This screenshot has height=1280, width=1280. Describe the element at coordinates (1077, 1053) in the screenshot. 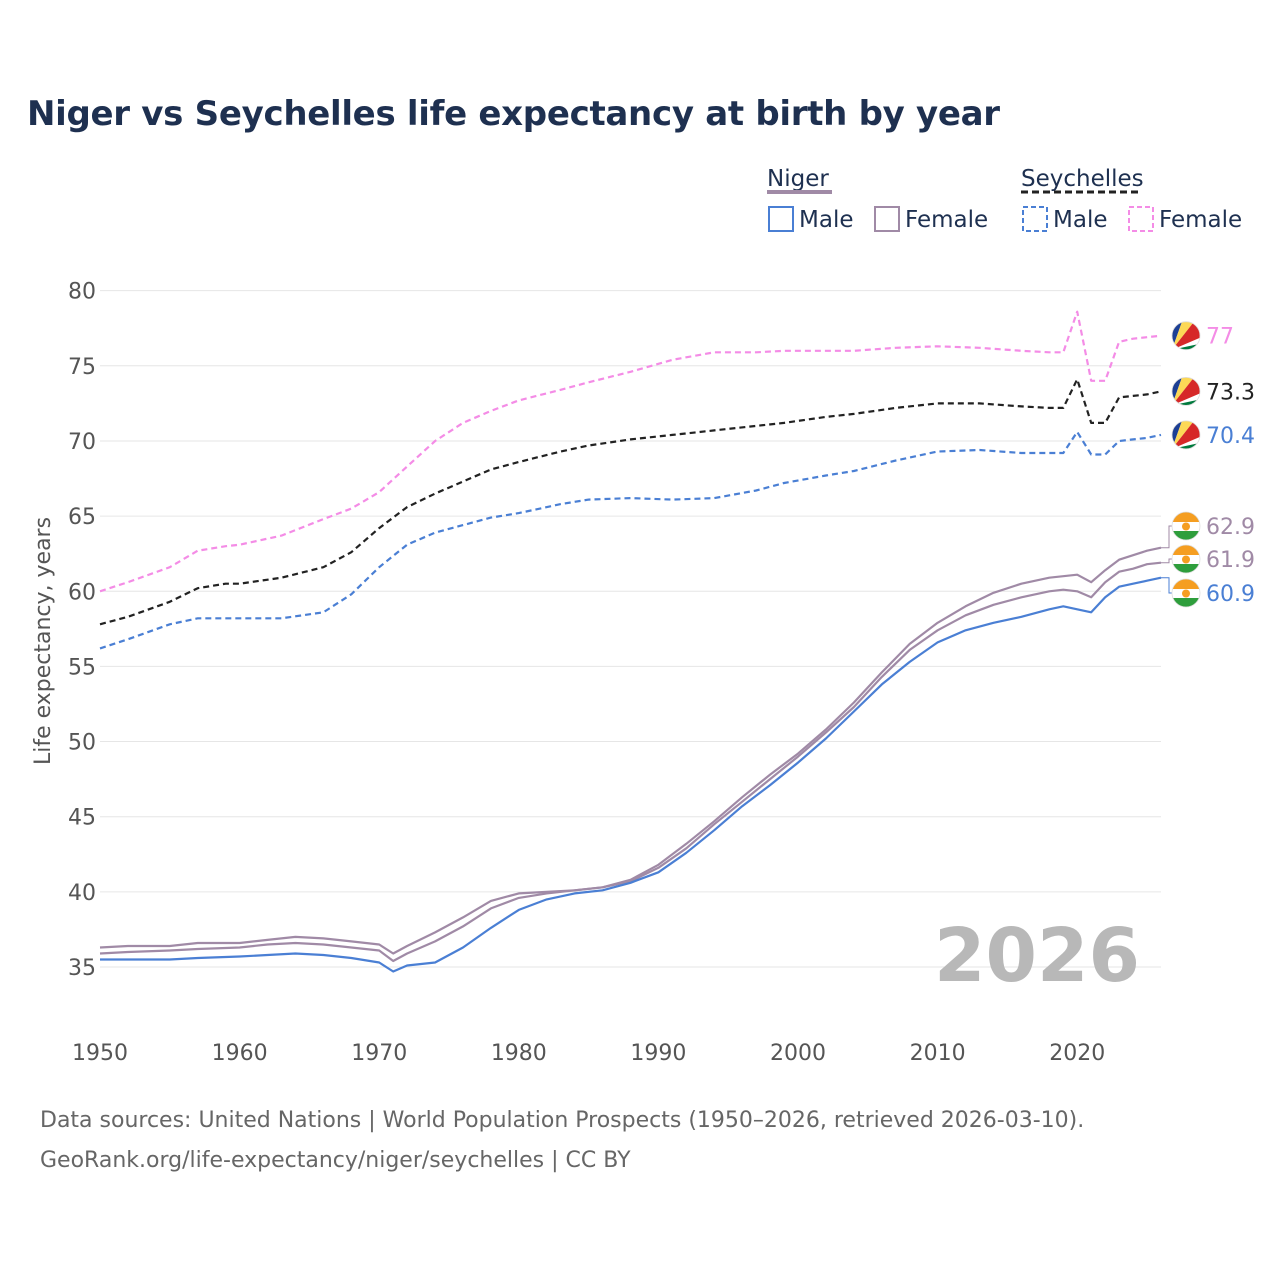

I see `x-tick-label: 2020` at that location.